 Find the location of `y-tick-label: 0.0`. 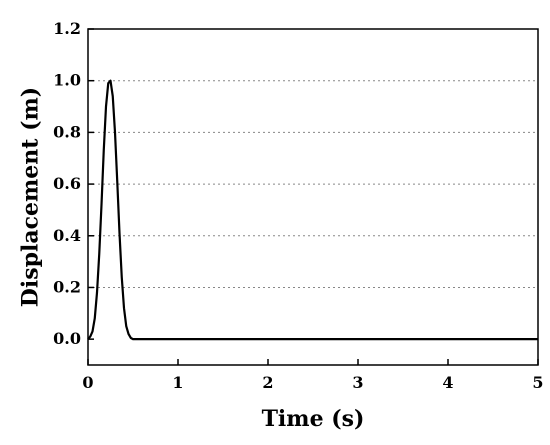

y-tick-label: 0.0 is located at coordinates (67, 338).